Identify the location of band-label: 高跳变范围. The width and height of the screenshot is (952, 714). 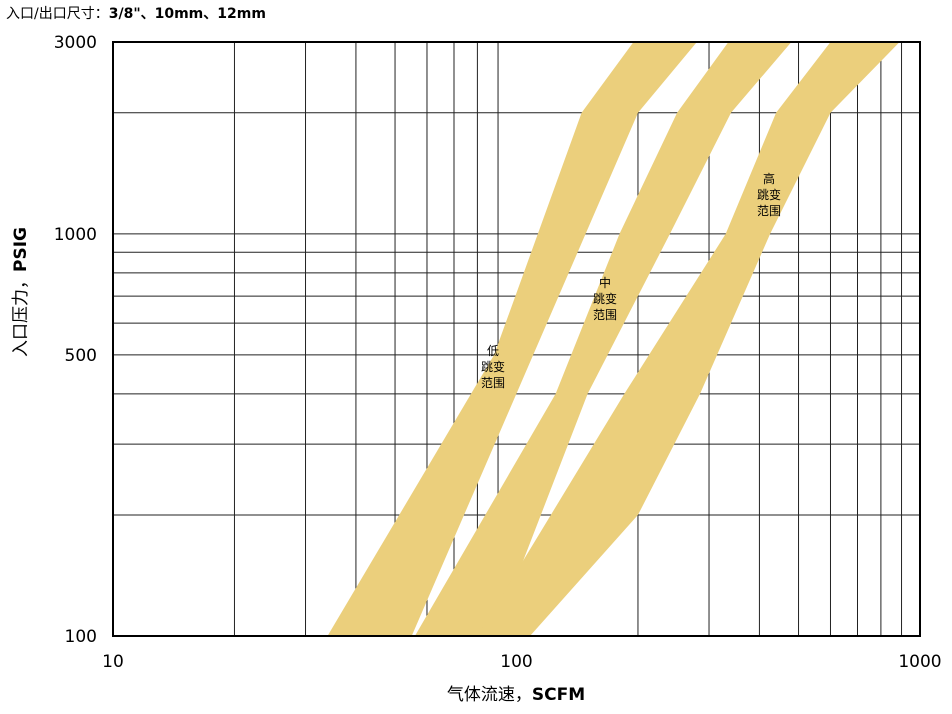
(769, 194).